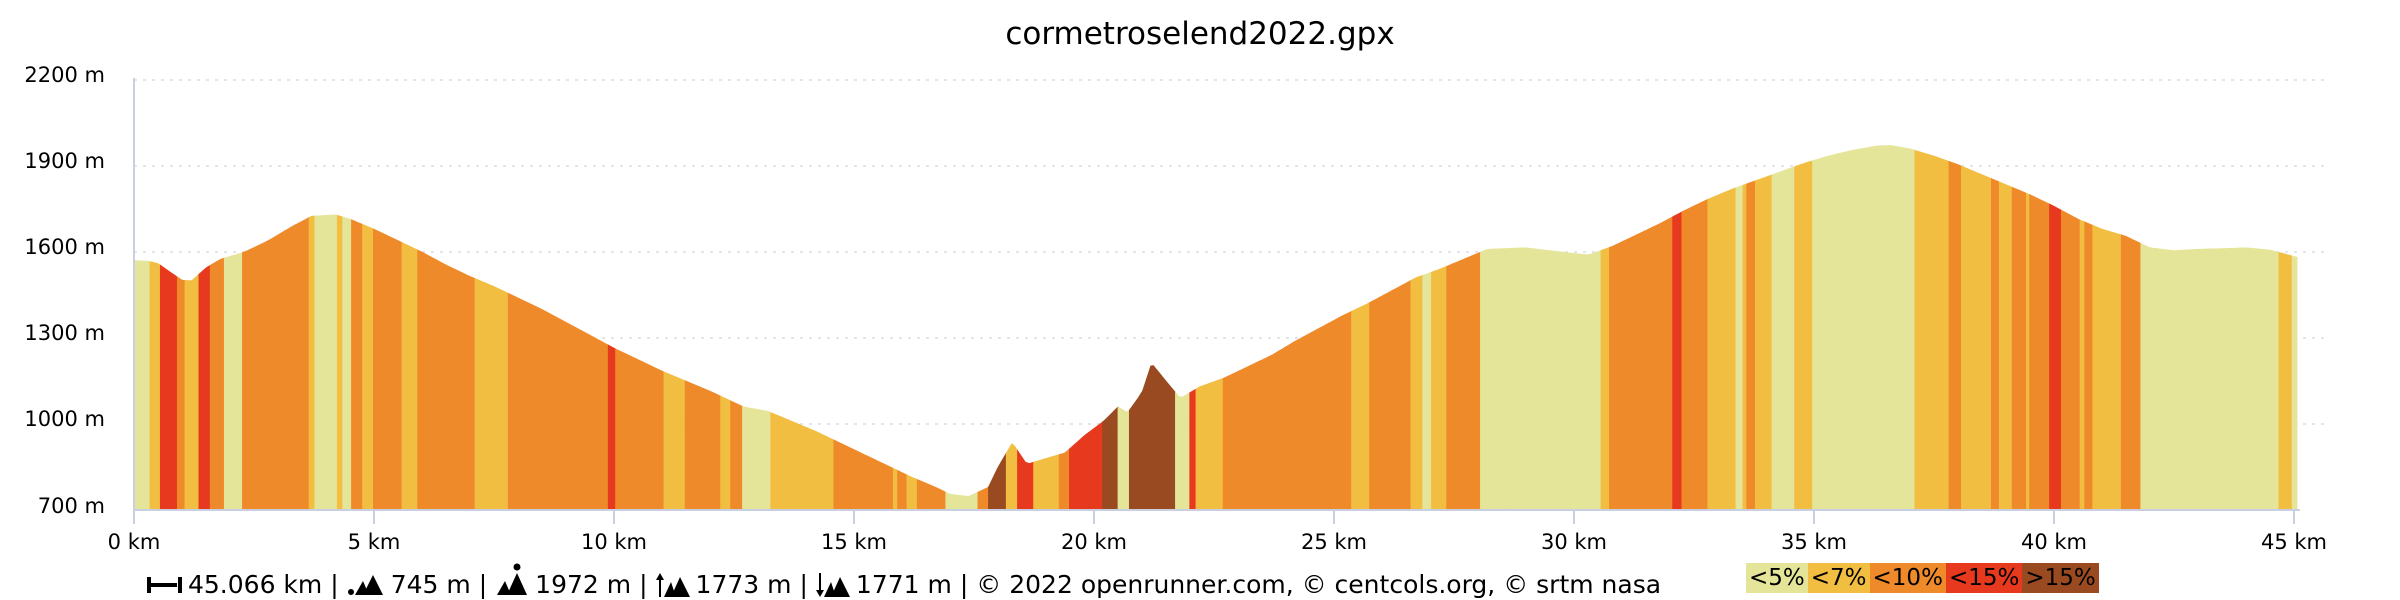  What do you see at coordinates (71, 506) in the screenshot?
I see `y-tick-label: 700 m` at bounding box center [71, 506].